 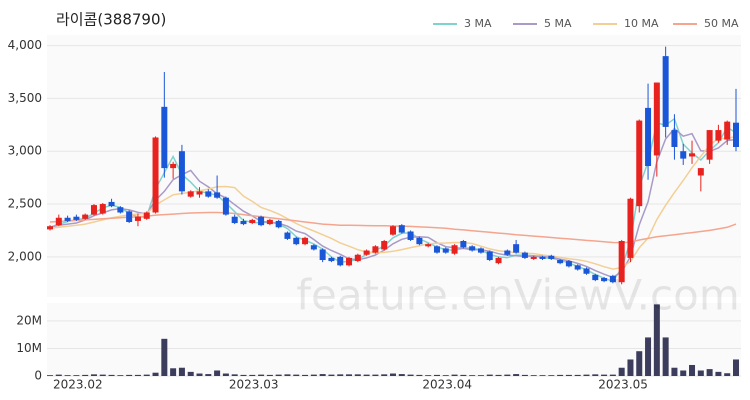 I want to click on legend-label: 50 MA, so click(x=721, y=23).